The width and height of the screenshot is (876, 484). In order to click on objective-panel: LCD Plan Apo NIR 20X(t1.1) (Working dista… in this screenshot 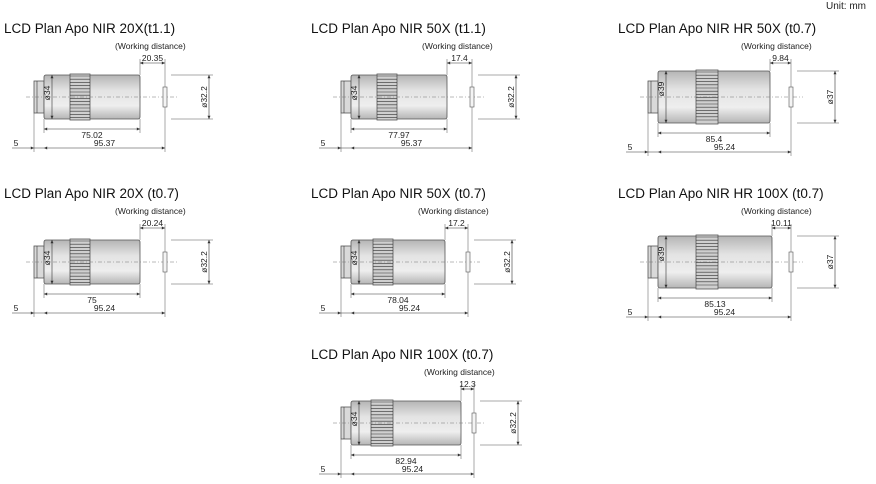, I will do `click(108, 86)`.